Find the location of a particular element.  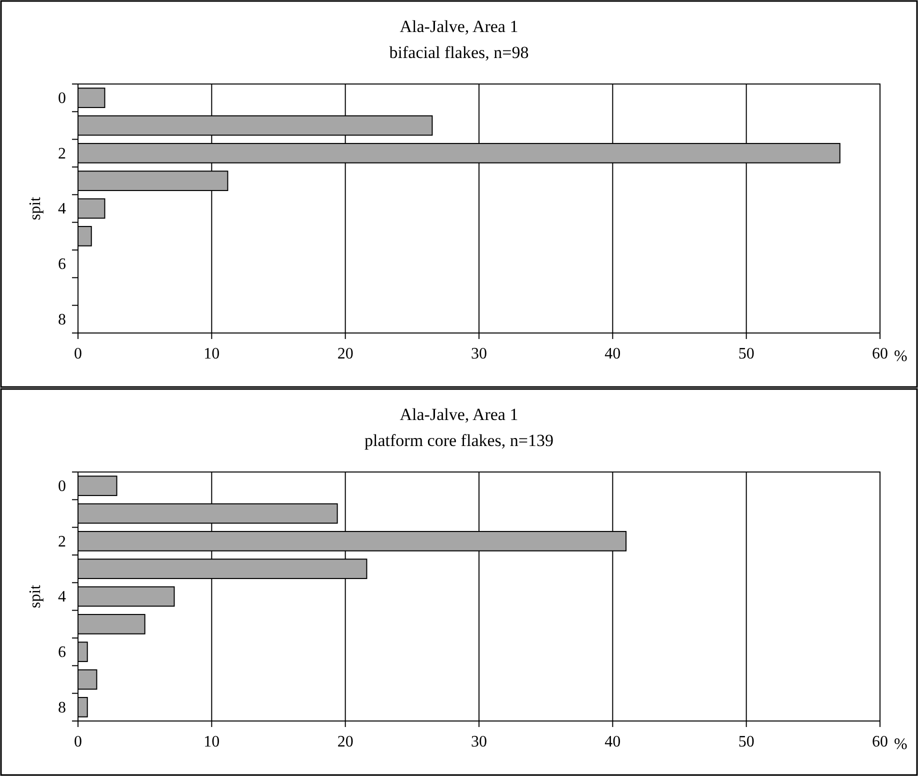

chart-subtitle: bifacial flakes, n=98 is located at coordinates (459, 52).